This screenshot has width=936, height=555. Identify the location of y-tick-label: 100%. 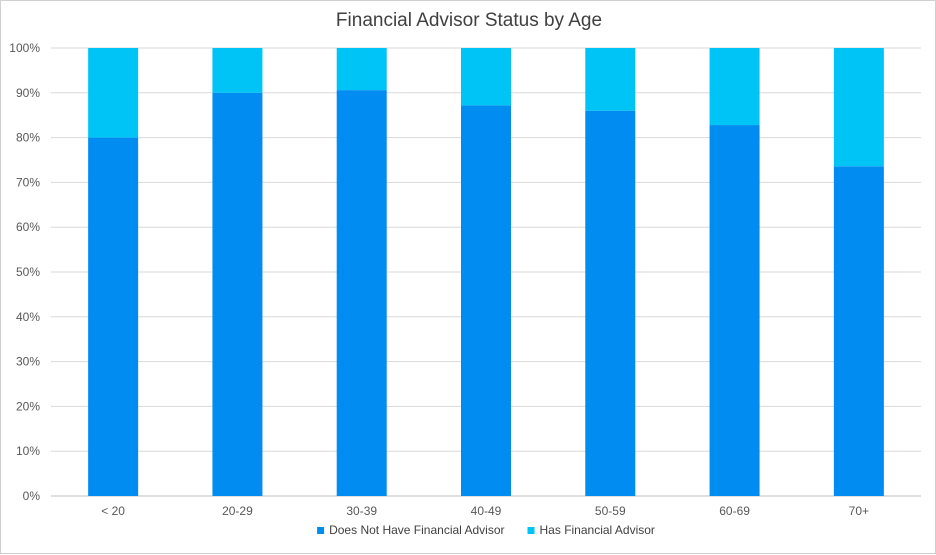
(24, 48).